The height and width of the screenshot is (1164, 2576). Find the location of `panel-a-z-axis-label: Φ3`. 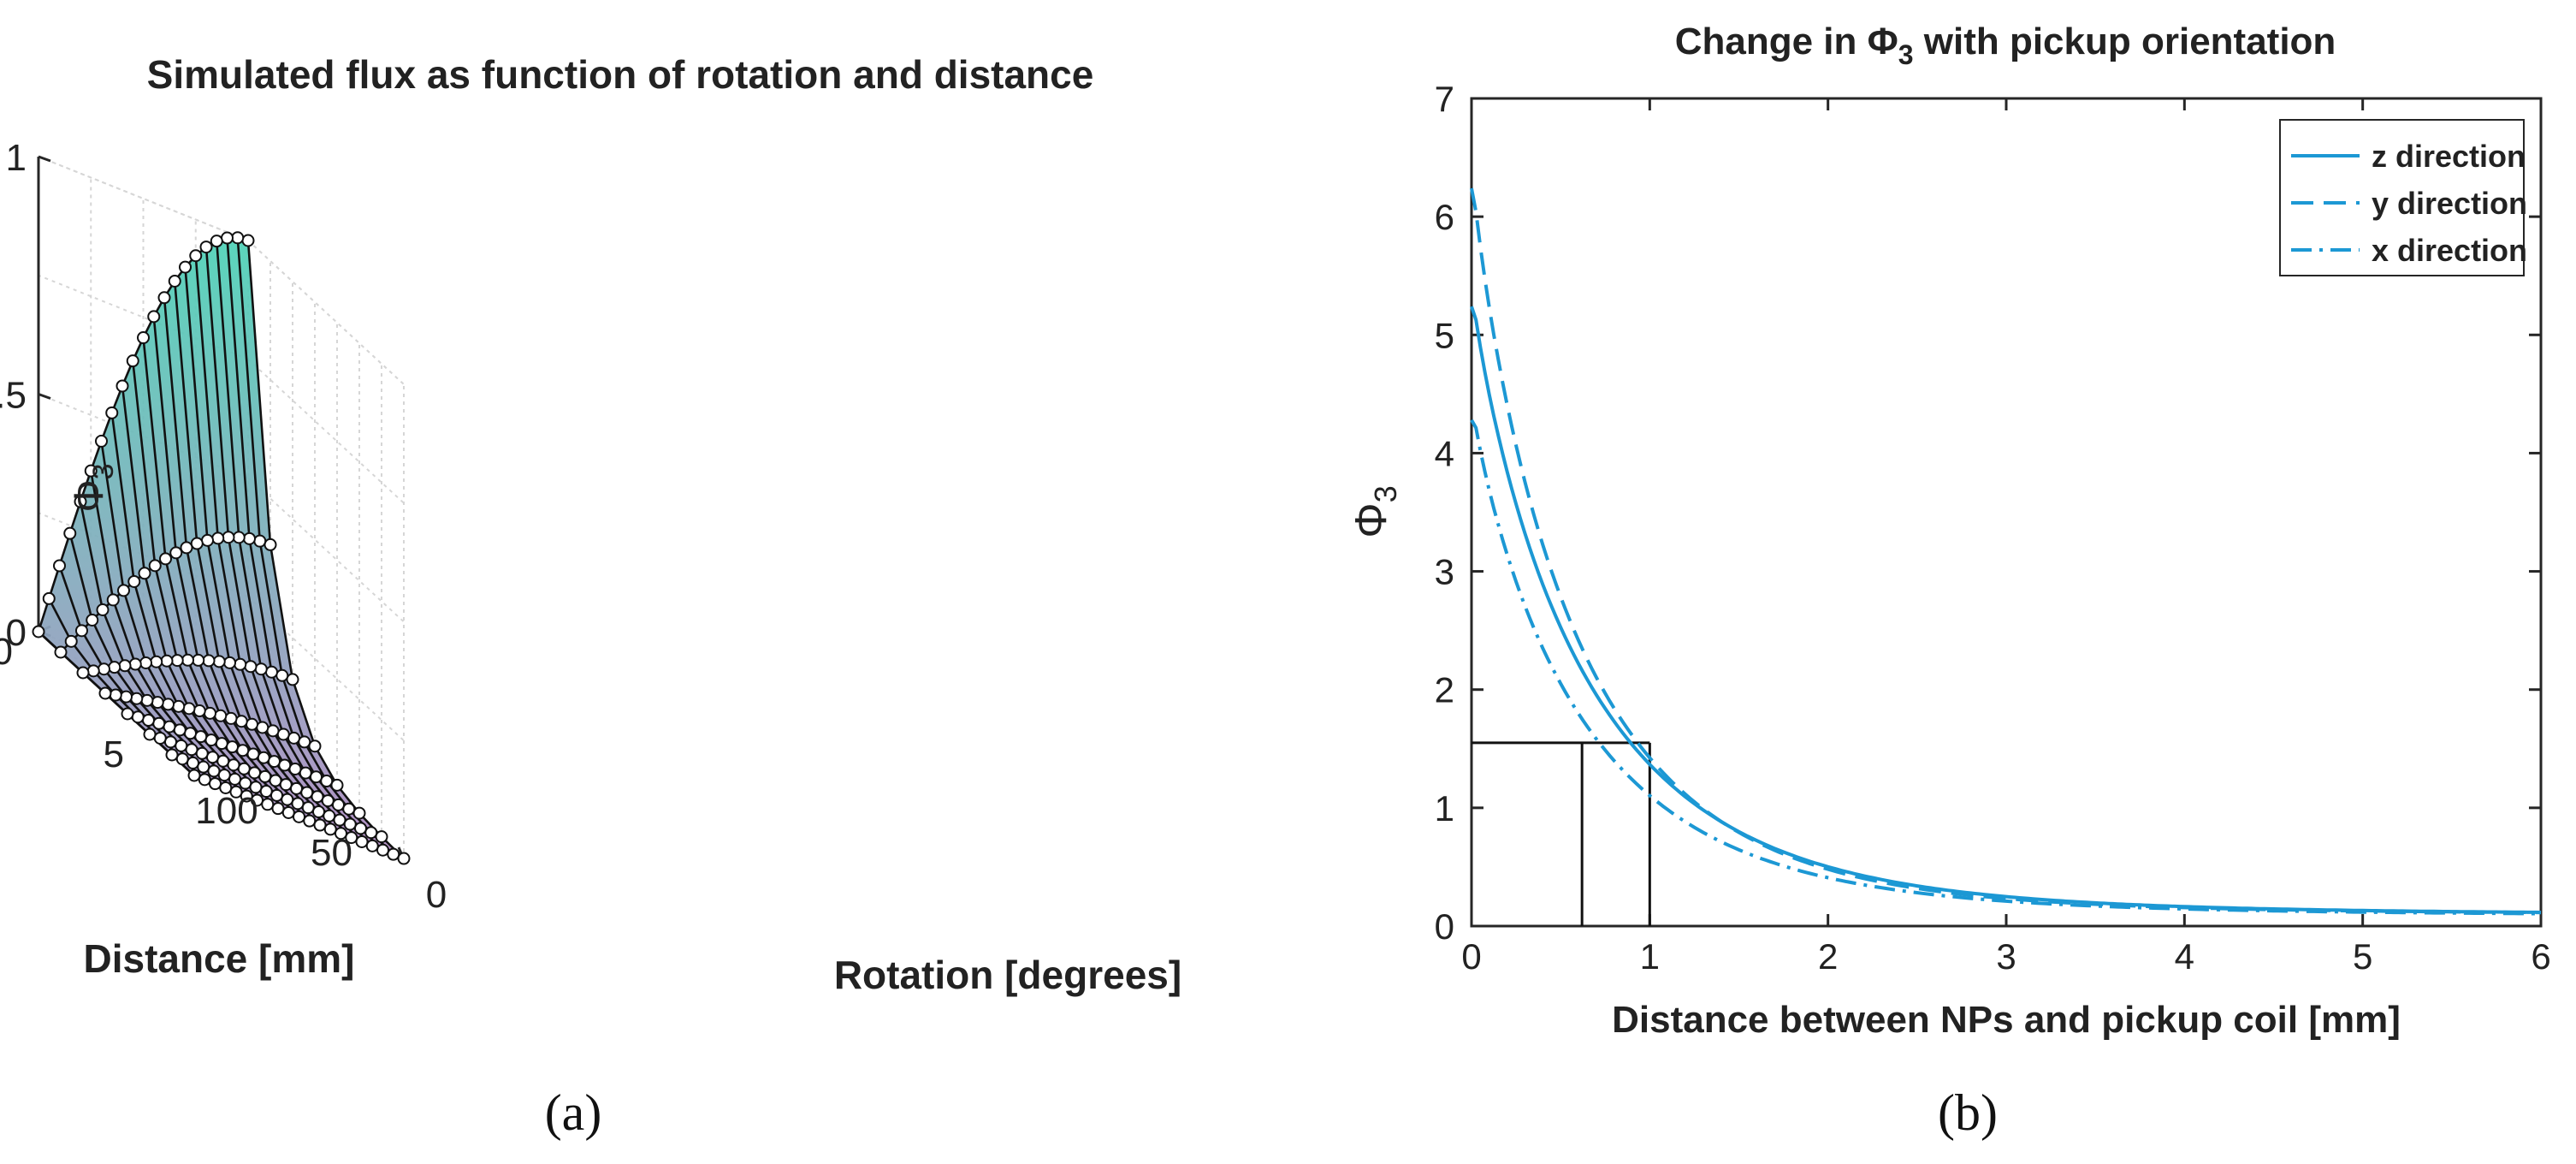

panel-a-z-axis-label: Φ3 is located at coordinates (93, 488).